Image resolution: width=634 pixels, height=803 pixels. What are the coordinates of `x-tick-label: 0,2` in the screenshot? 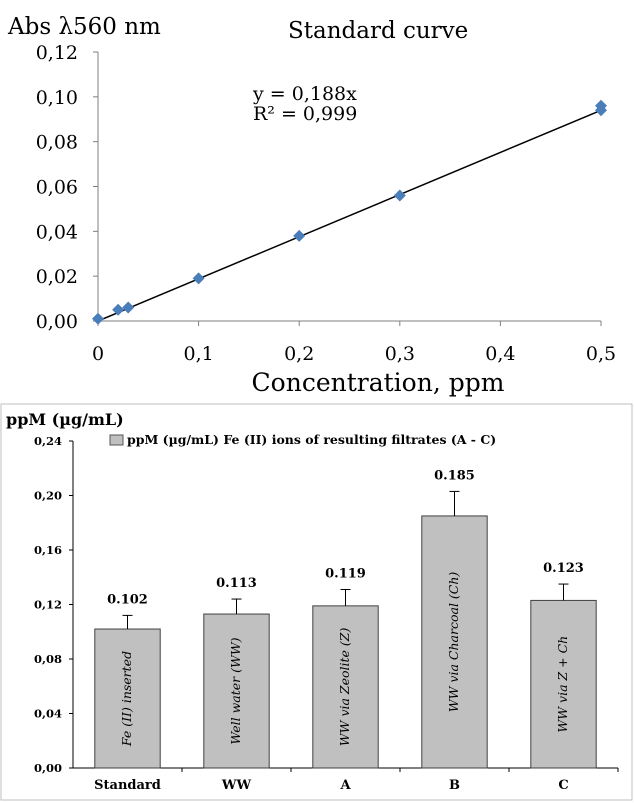 It's located at (299, 354).